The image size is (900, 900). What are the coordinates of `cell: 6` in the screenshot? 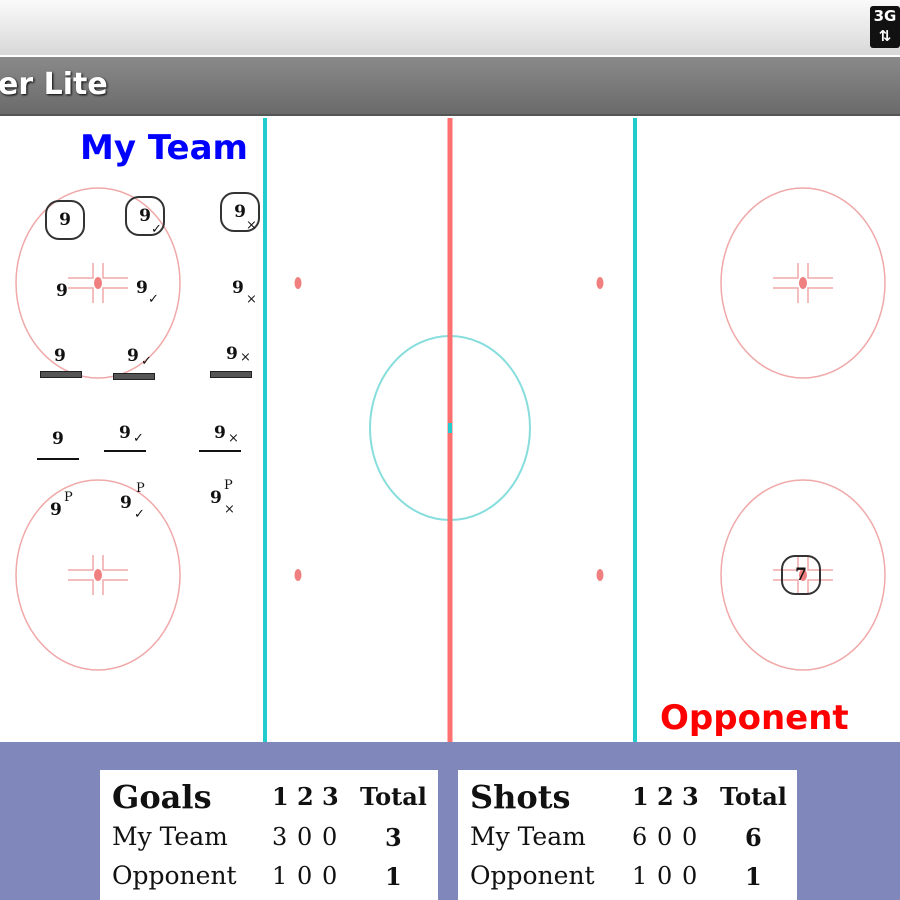 It's located at (640, 837).